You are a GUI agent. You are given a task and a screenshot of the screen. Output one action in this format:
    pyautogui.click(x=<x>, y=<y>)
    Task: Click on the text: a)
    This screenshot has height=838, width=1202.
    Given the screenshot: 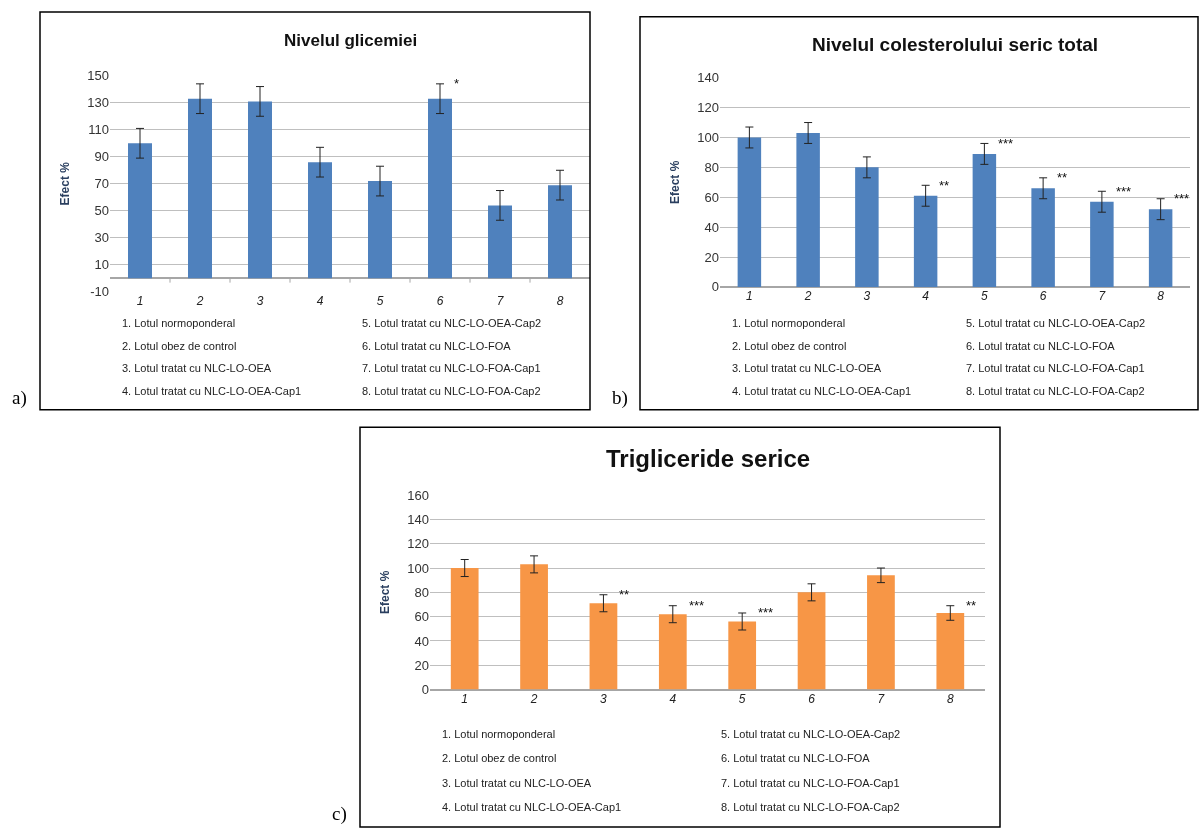 What is the action you would take?
    pyautogui.click(x=19, y=398)
    